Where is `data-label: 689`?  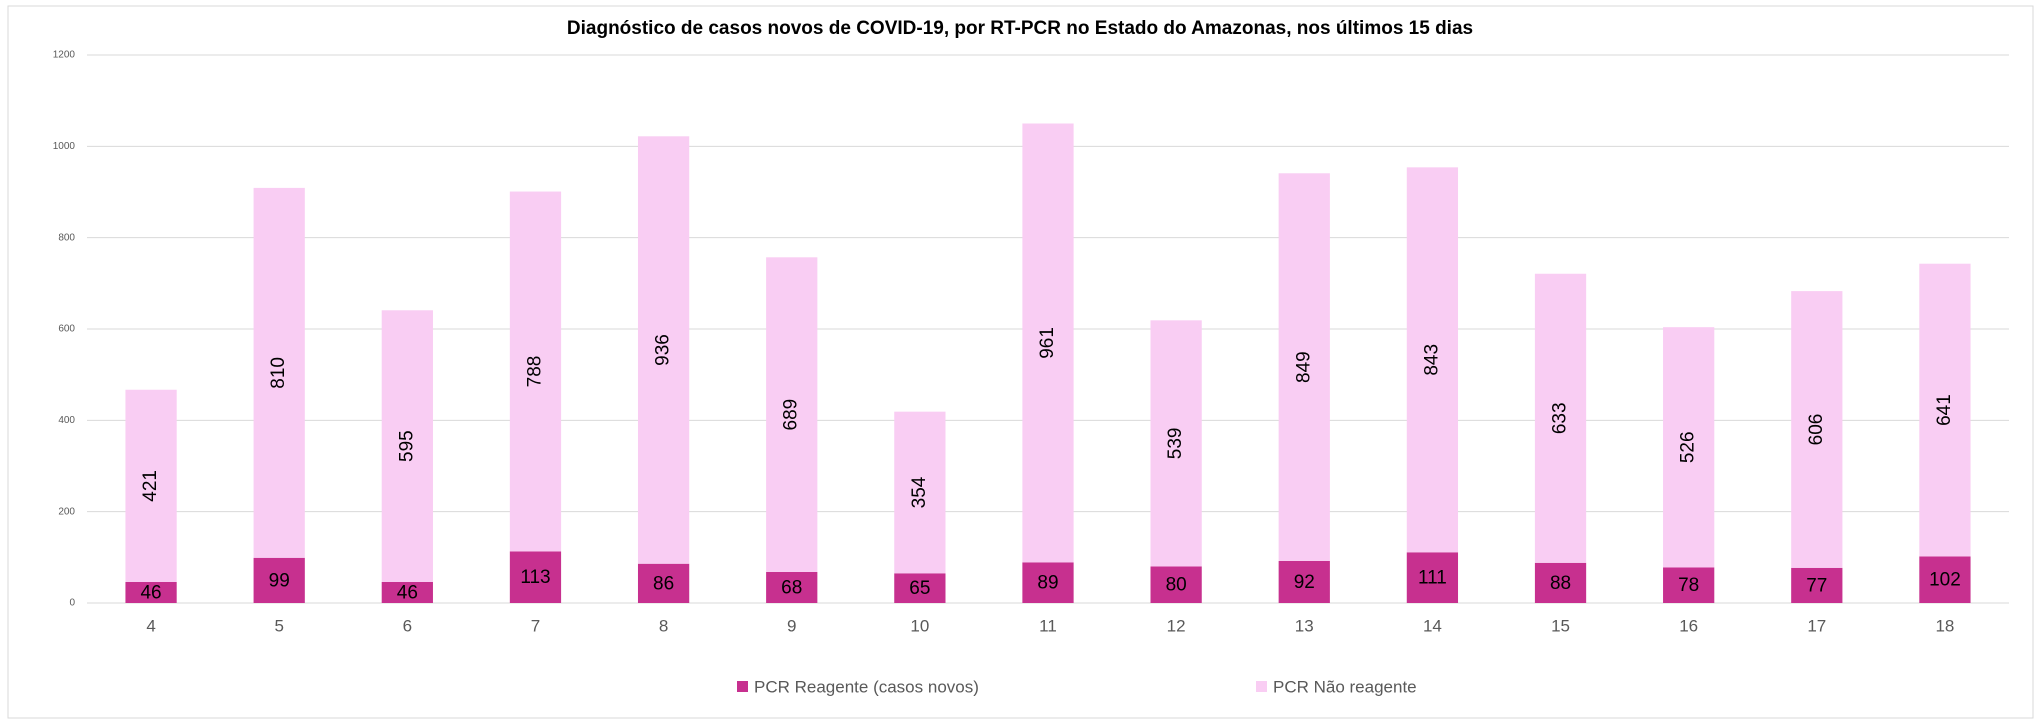
data-label: 689 is located at coordinates (791, 415).